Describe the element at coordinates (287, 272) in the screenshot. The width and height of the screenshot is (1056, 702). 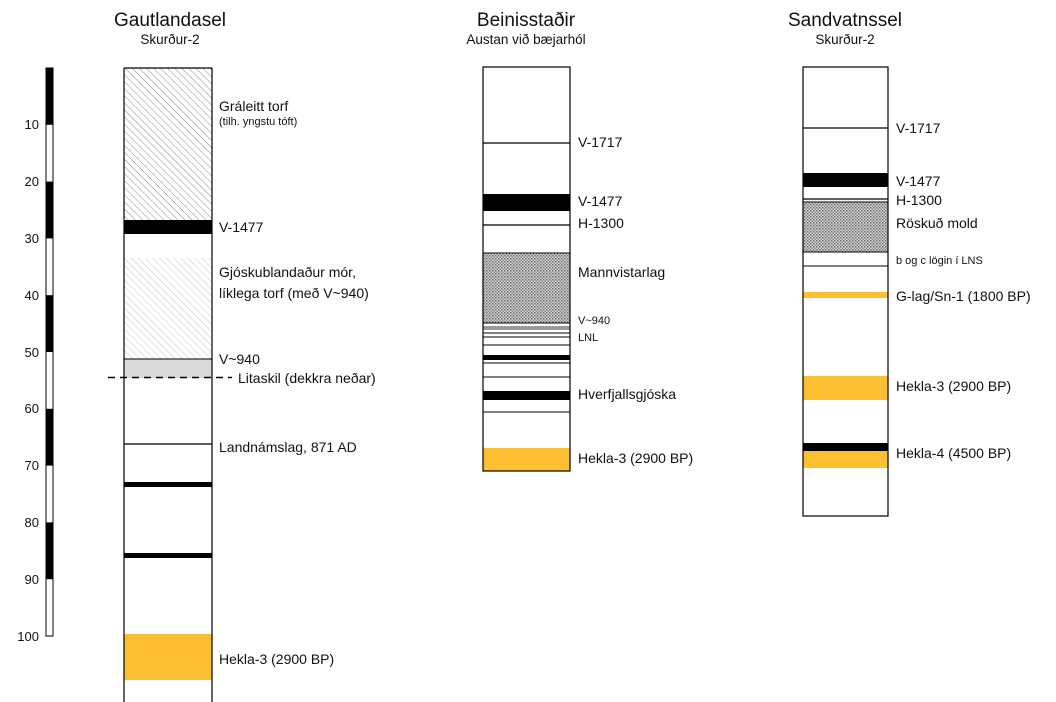
I see `layer-label: Gjóskublandaður mór,` at that location.